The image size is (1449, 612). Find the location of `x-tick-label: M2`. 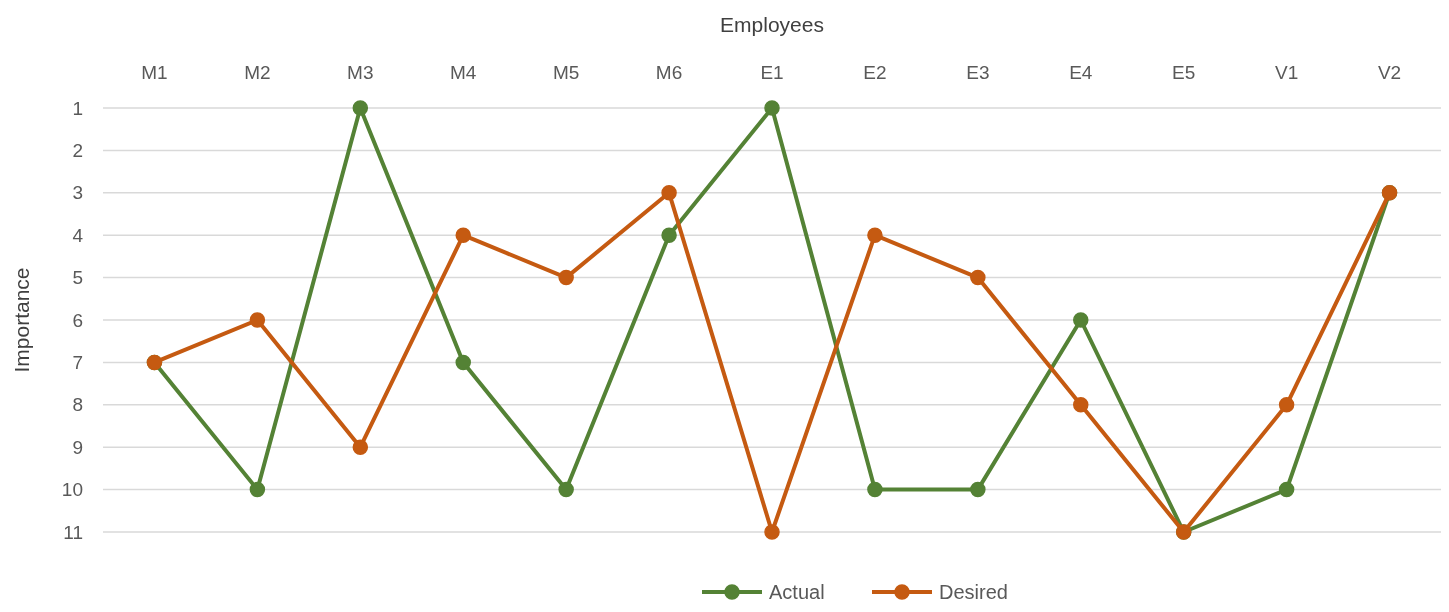

x-tick-label: M2 is located at coordinates (257, 72).